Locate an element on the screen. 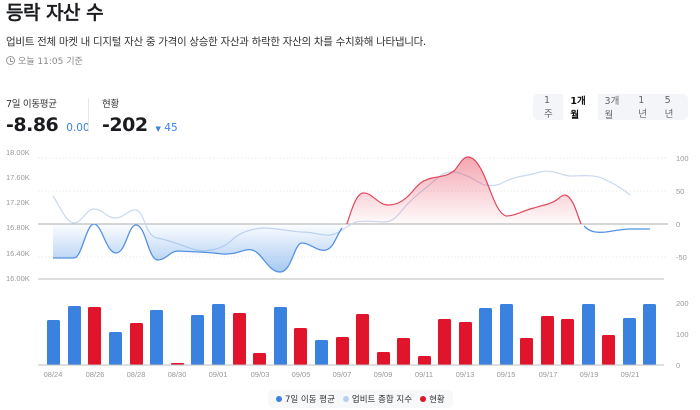 The image size is (700, 410). svg-text: 09/07 is located at coordinates (342, 374).